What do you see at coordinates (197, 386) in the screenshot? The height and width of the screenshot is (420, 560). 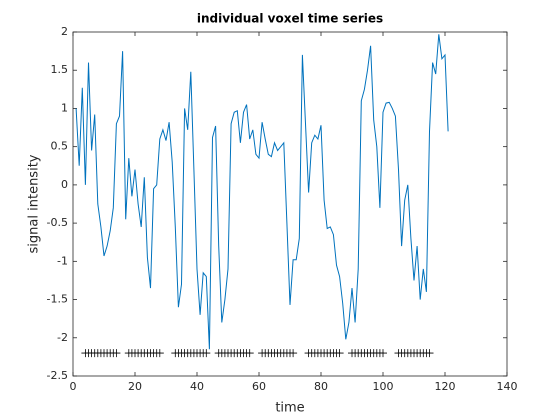 I see `x-tick-label: 40` at bounding box center [197, 386].